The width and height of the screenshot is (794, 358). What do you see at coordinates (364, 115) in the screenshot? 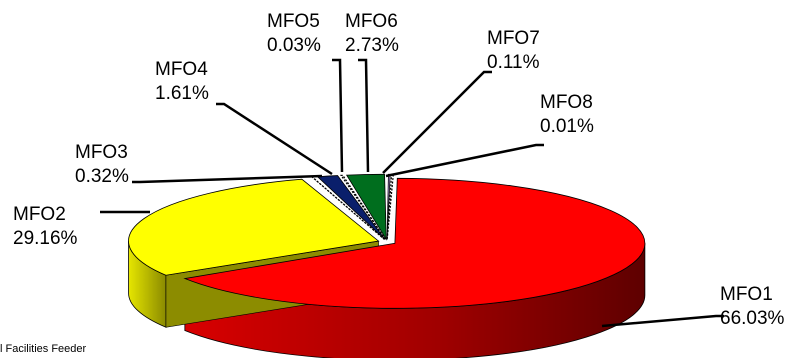
I see `leader-line-mfo6` at bounding box center [364, 115].